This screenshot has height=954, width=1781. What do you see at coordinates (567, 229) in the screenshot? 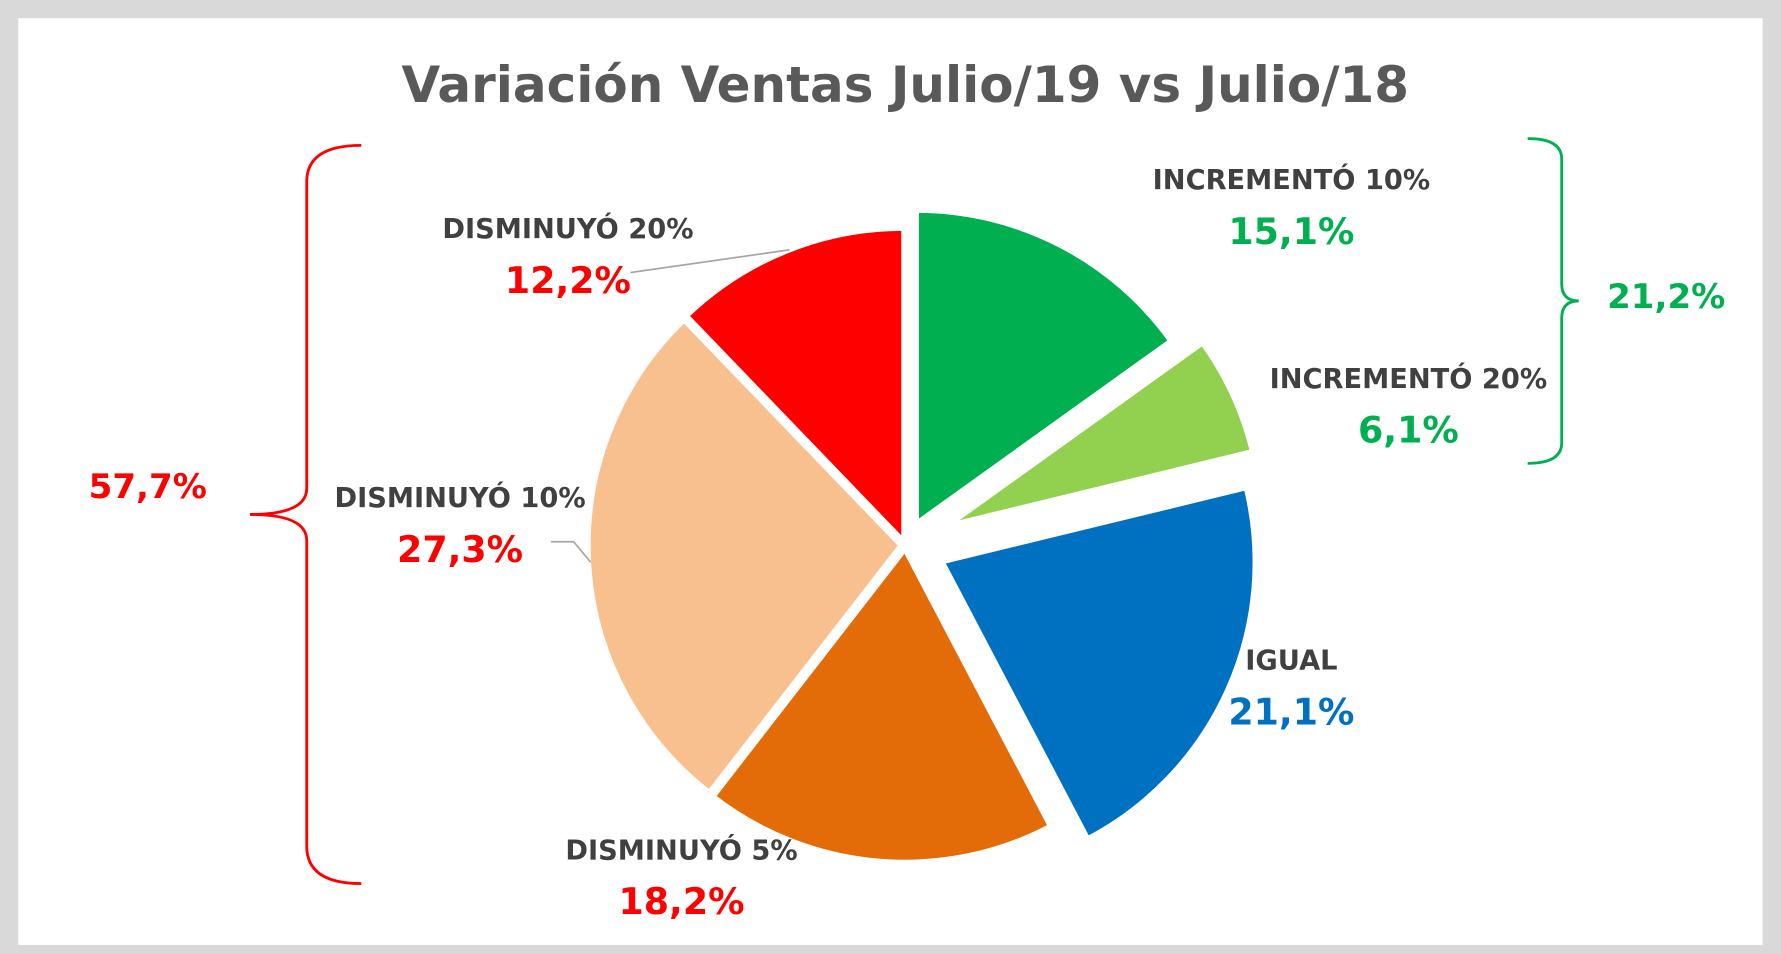
I see `category-label: DISMINUYÓ 20%` at bounding box center [567, 229].